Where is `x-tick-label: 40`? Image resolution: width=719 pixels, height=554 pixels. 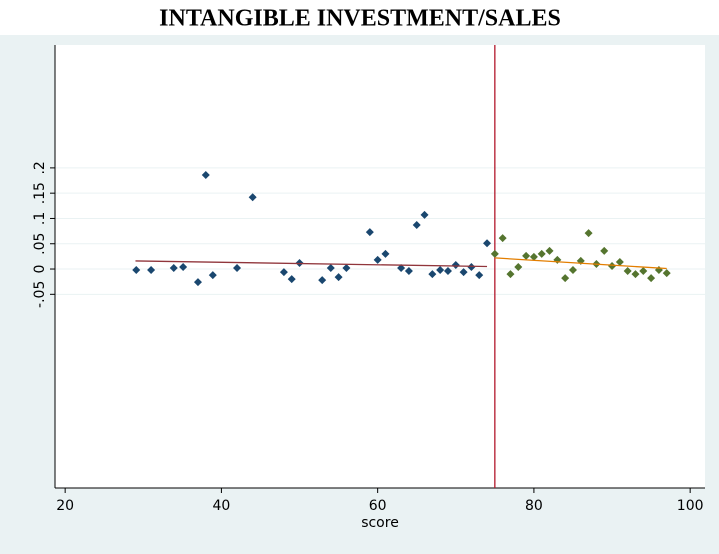 x-tick-label: 40 is located at coordinates (221, 506).